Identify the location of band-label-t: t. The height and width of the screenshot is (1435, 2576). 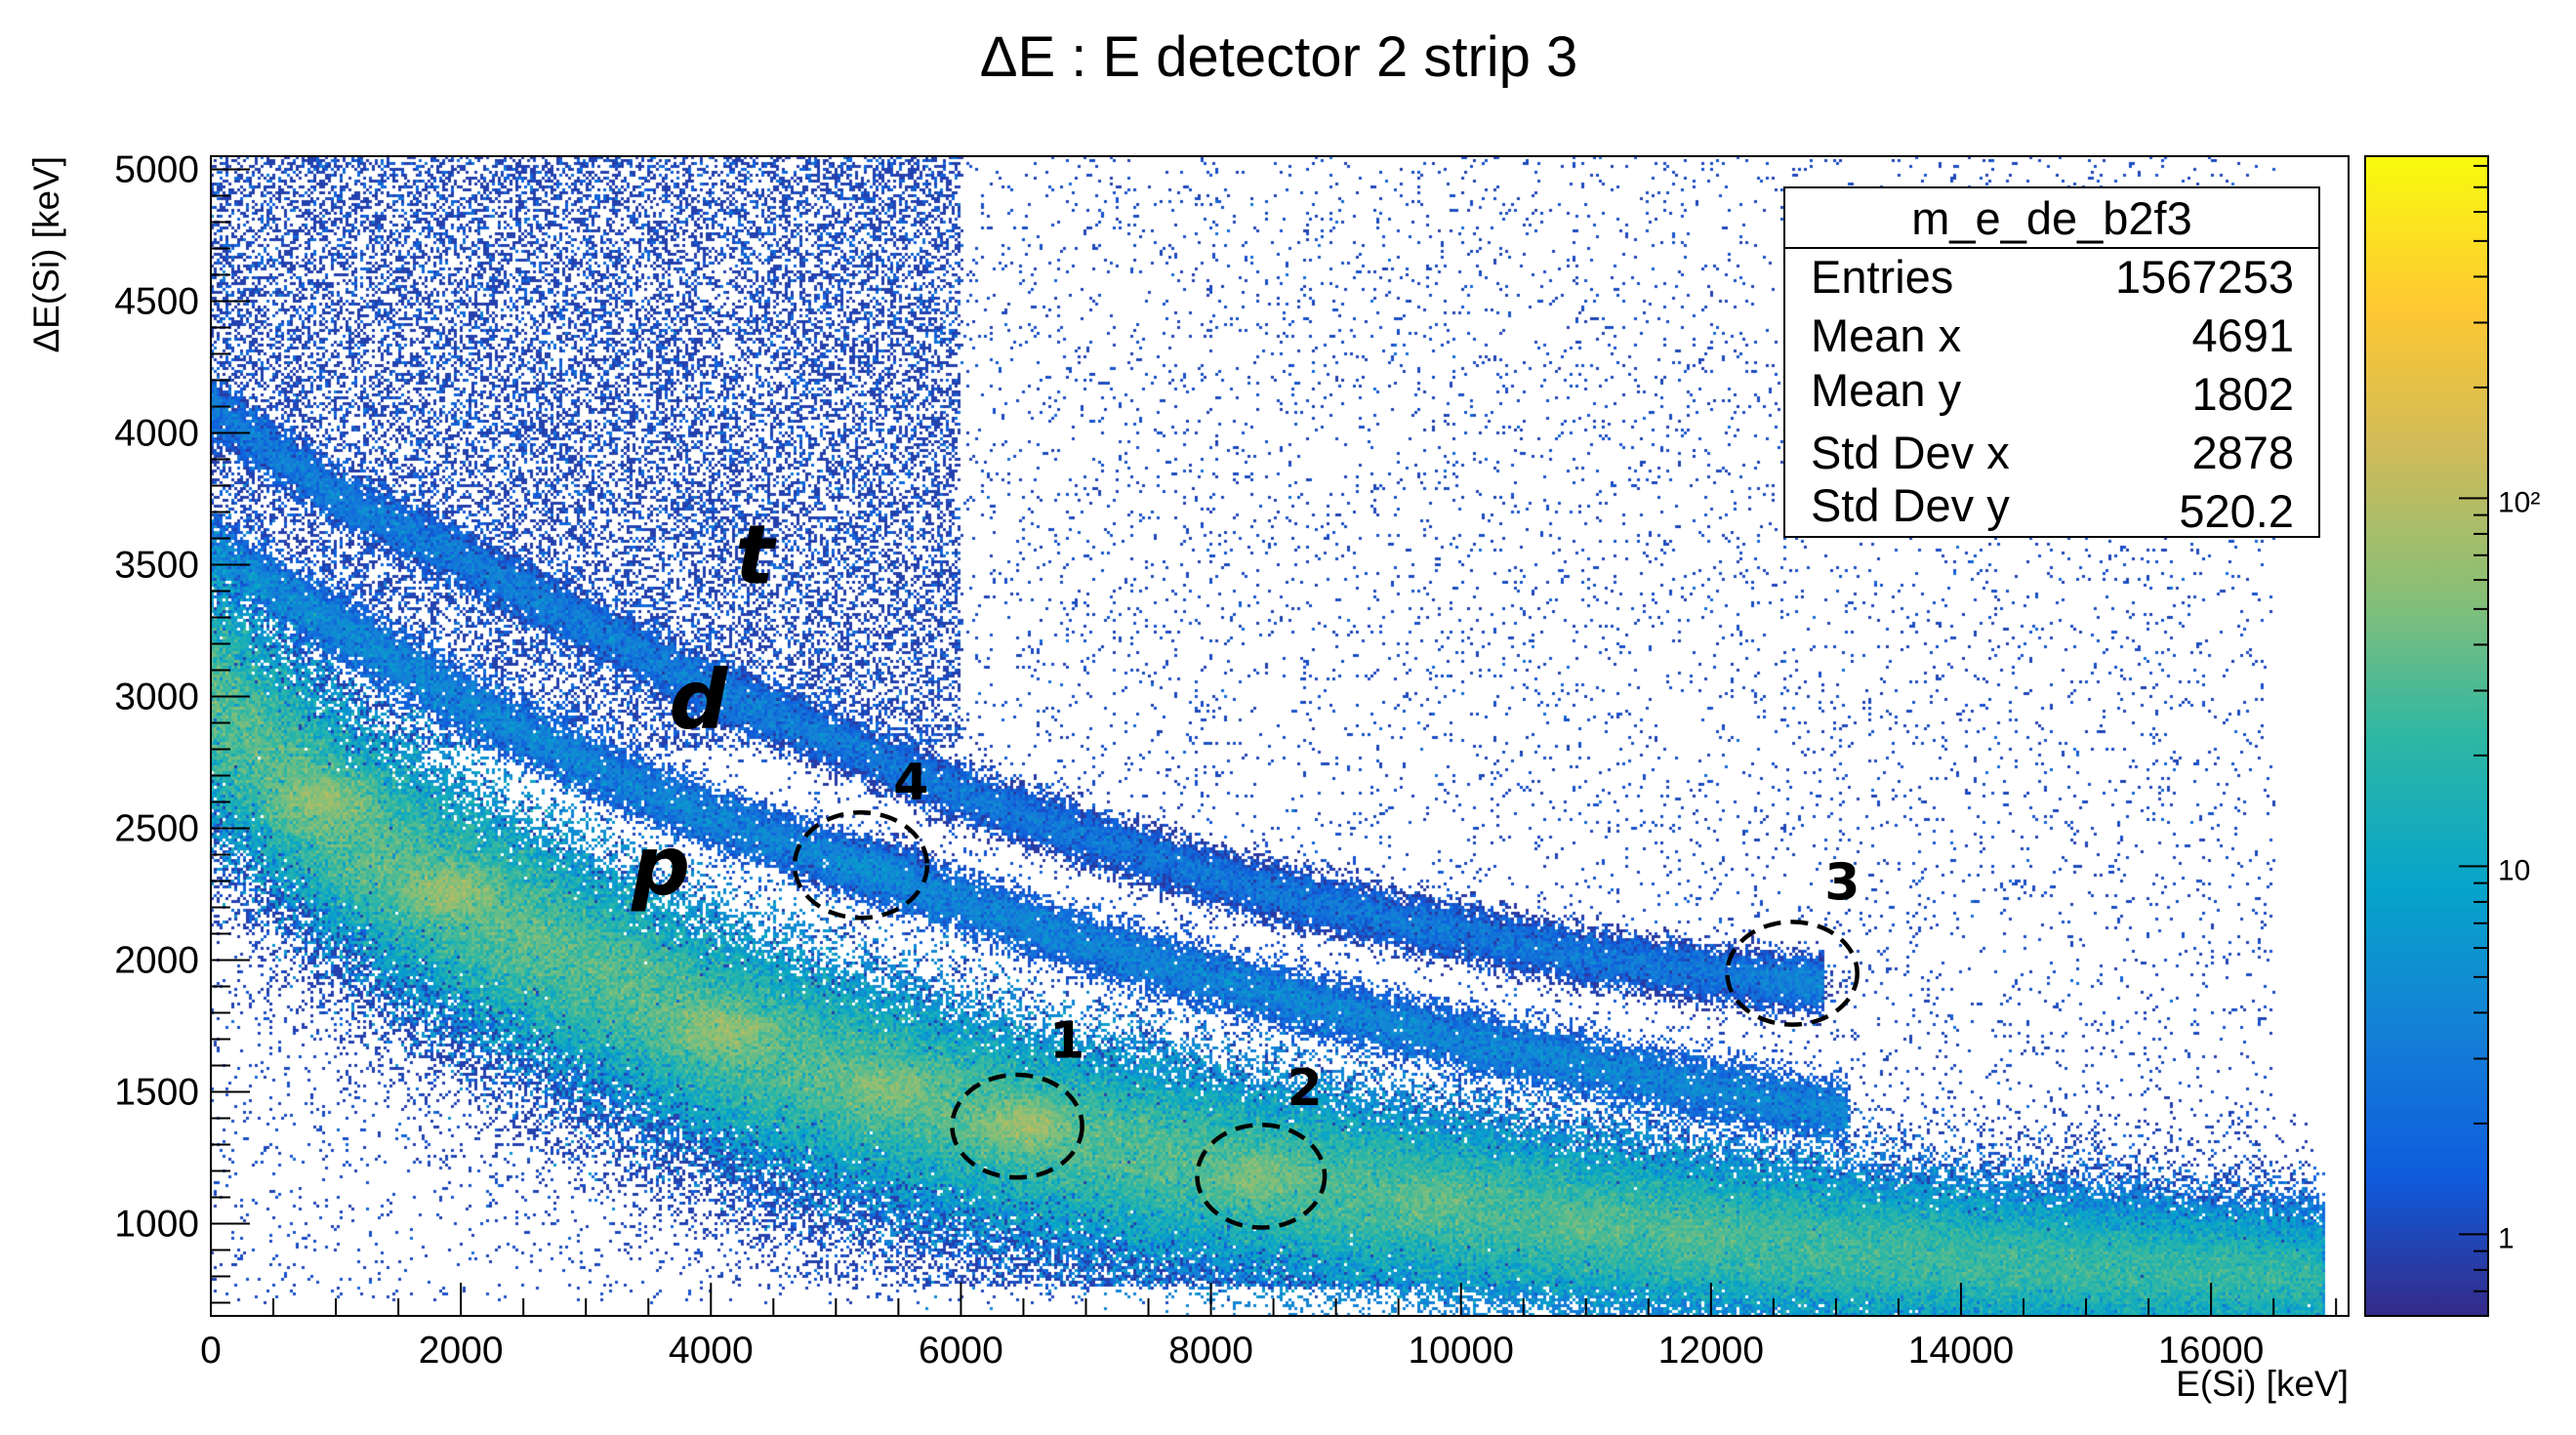
(756, 554).